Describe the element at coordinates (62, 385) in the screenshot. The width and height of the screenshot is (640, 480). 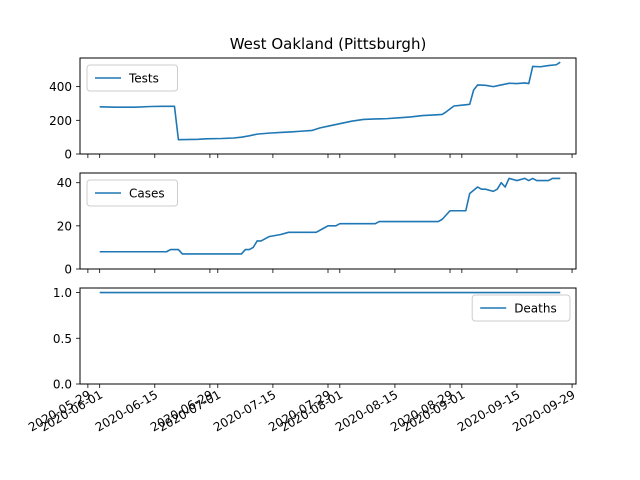
I see `y-tick-label: 0.0` at that location.